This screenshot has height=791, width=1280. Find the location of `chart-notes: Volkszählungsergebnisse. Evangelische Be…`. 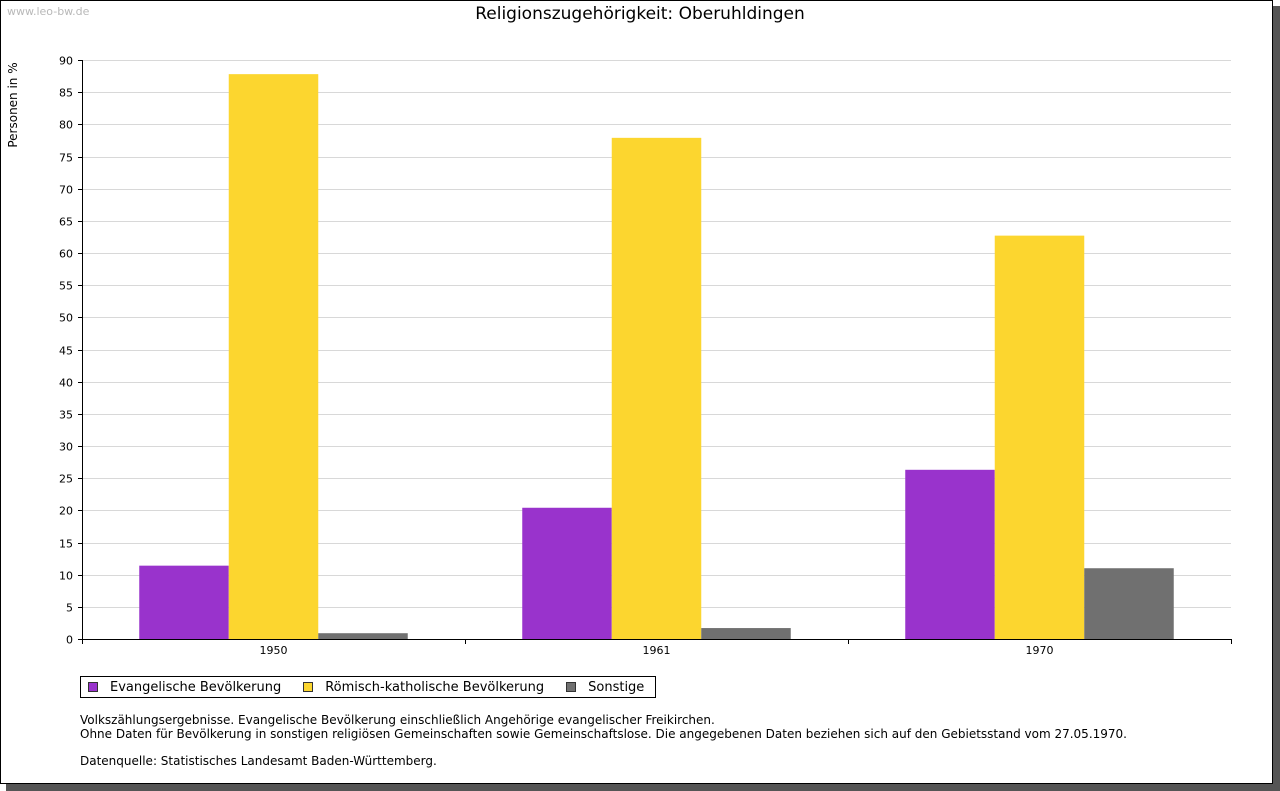

chart-notes: Volkszählungsergebnisse. Evangelische Be… is located at coordinates (603, 740).